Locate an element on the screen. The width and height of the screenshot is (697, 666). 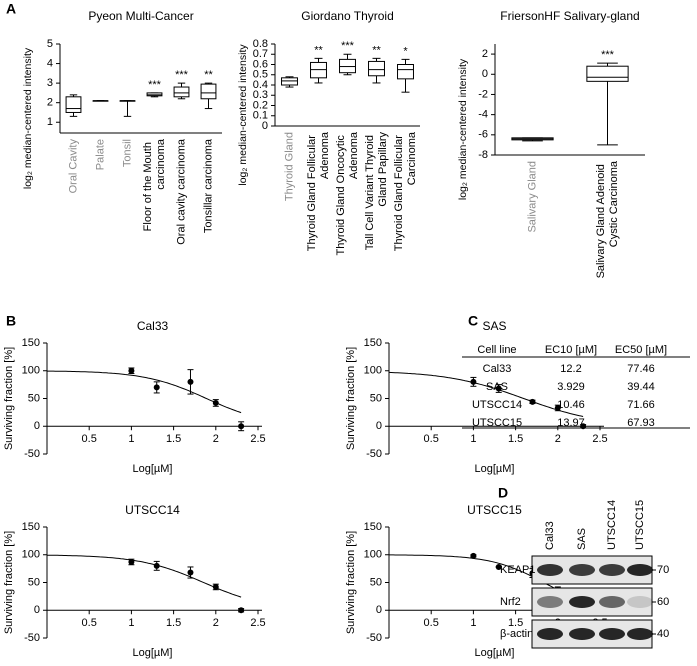
panel-label: A is located at coordinates (11, 9).